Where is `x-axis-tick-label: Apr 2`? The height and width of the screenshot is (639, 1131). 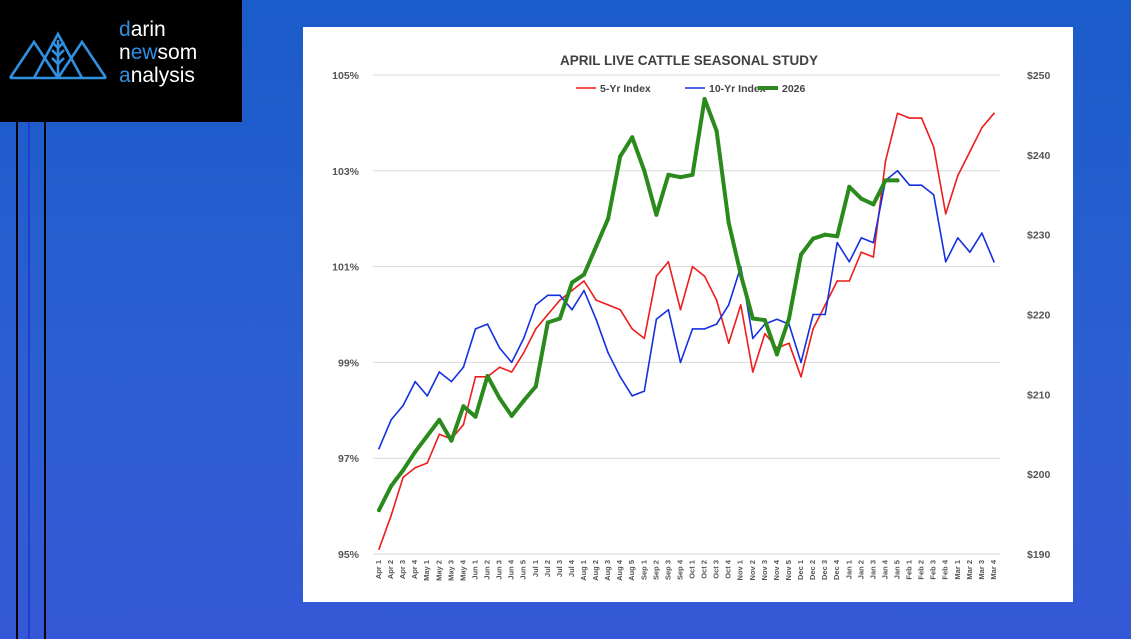
x-axis-tick-label: Apr 2 is located at coordinates (390, 569).